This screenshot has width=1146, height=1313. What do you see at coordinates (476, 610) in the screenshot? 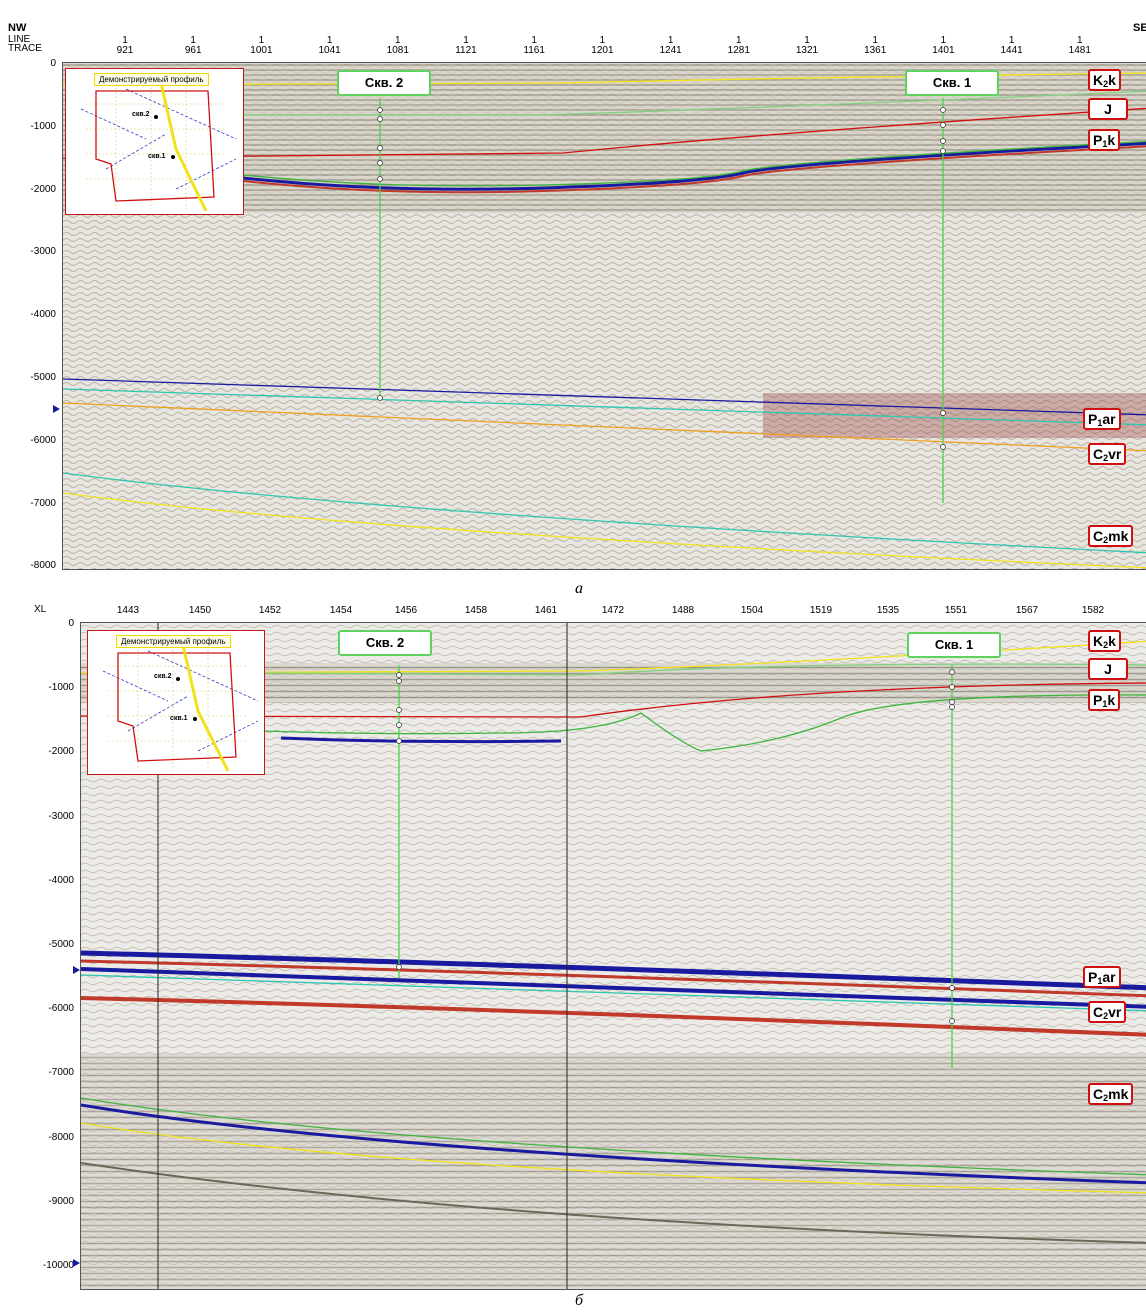
I see `bottom-xl-tick: 1458` at bounding box center [476, 610].